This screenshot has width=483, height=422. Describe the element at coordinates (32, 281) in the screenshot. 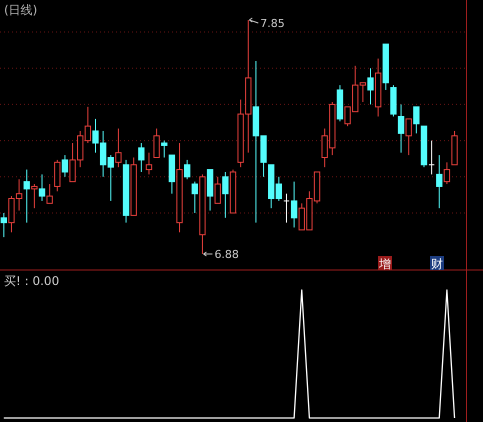

I see `chart-title: 买! : 0.00` at that location.